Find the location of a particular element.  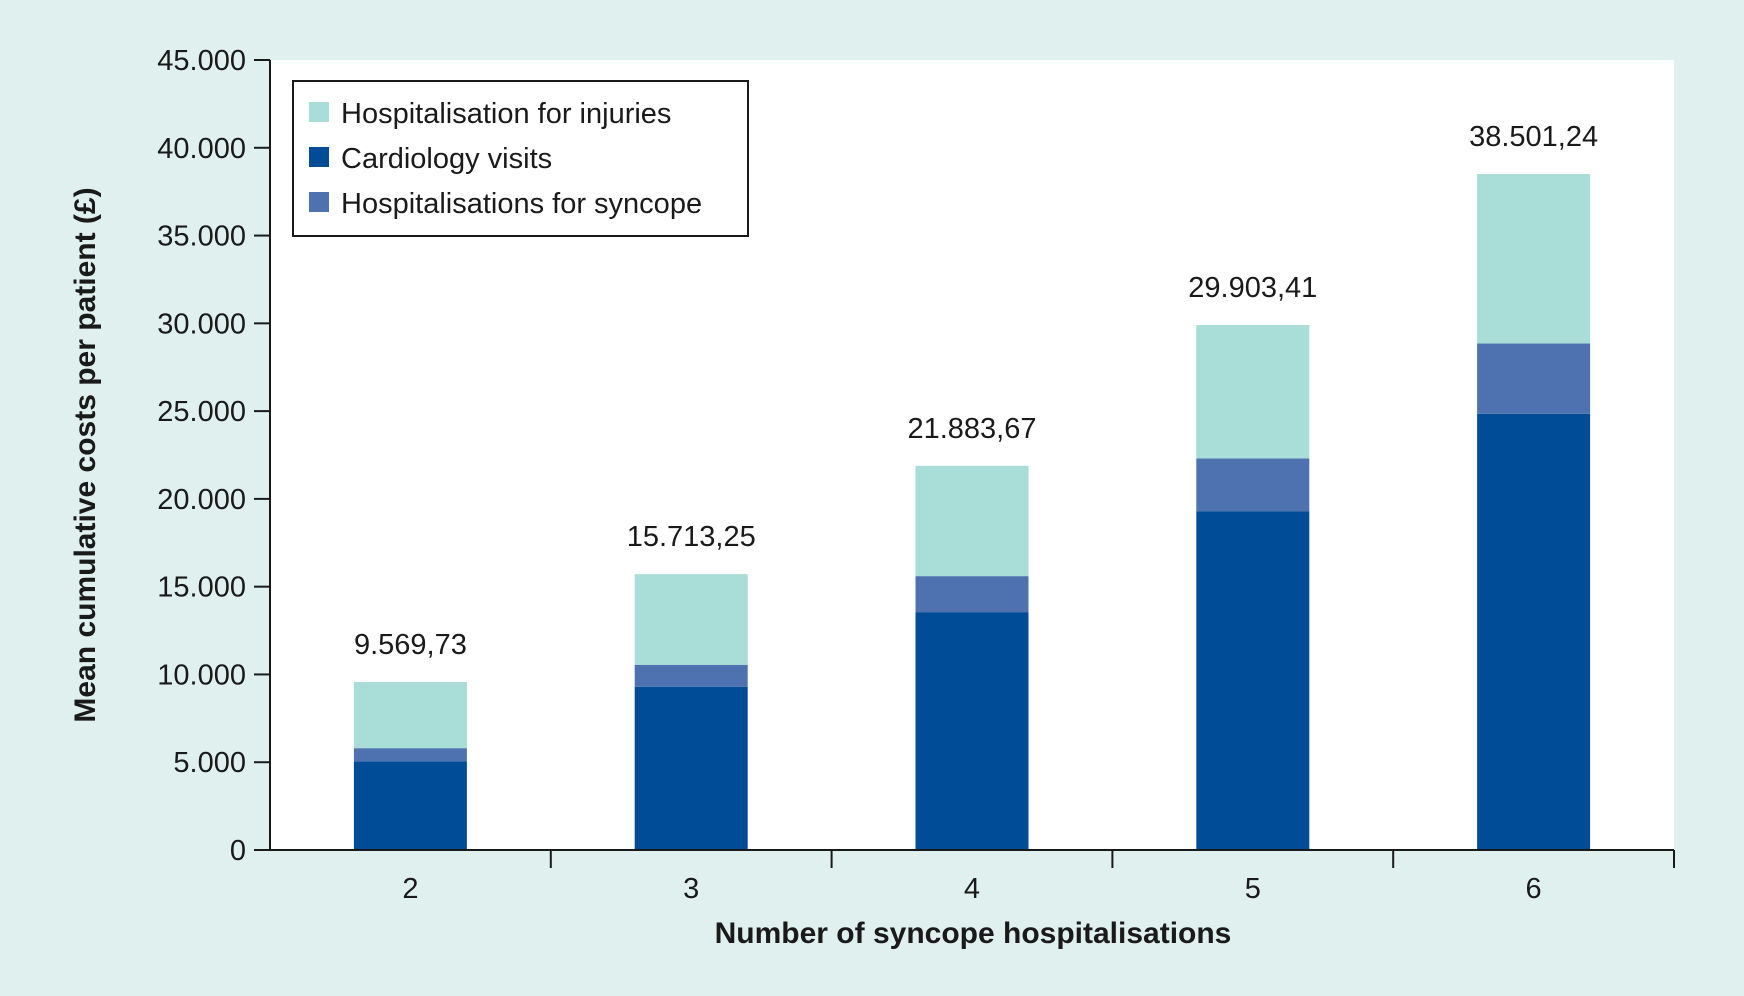

y-tick-label: 15.000 is located at coordinates (201, 588).